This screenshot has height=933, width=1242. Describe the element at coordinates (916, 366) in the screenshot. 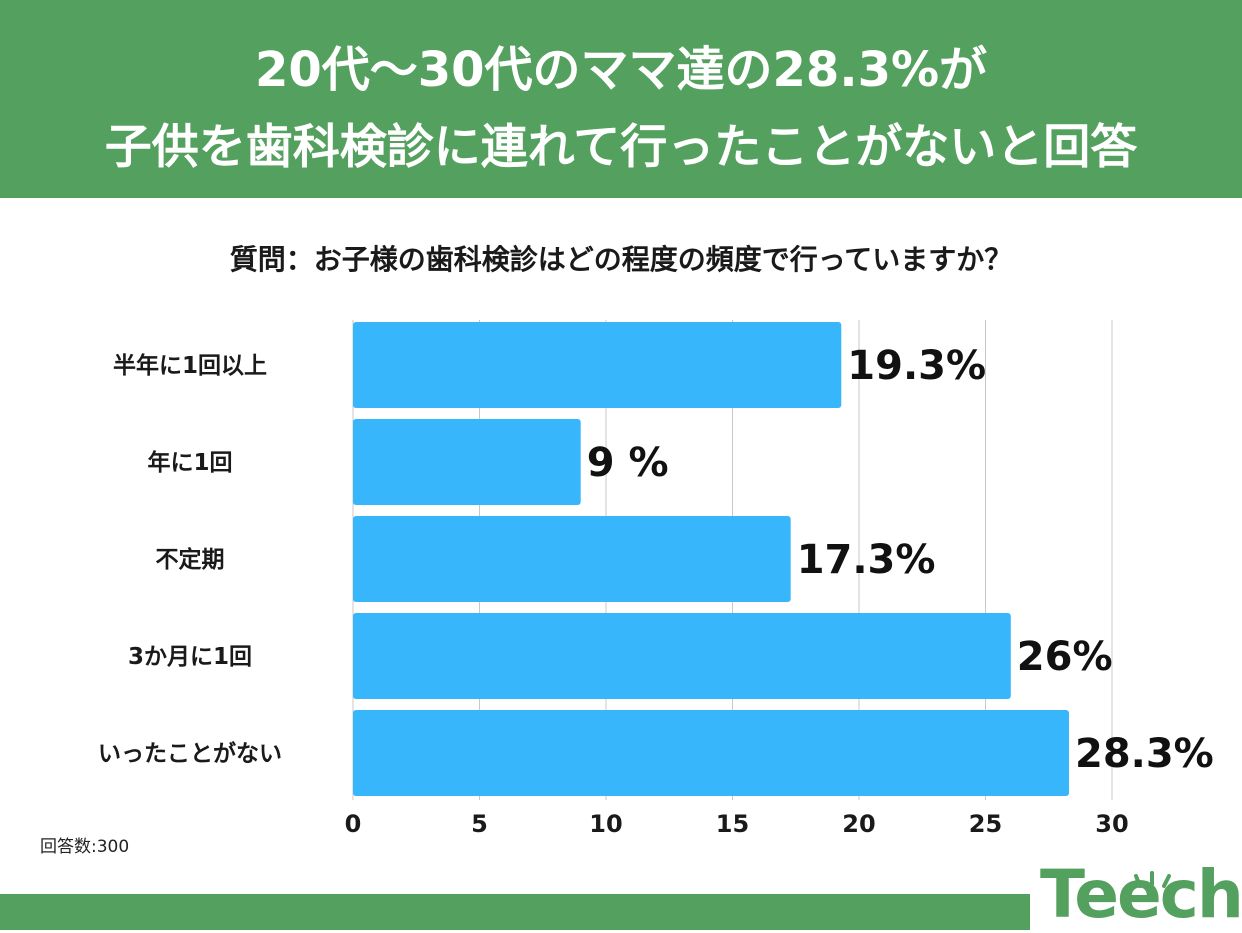

I see `value-label: 19.3%` at that location.